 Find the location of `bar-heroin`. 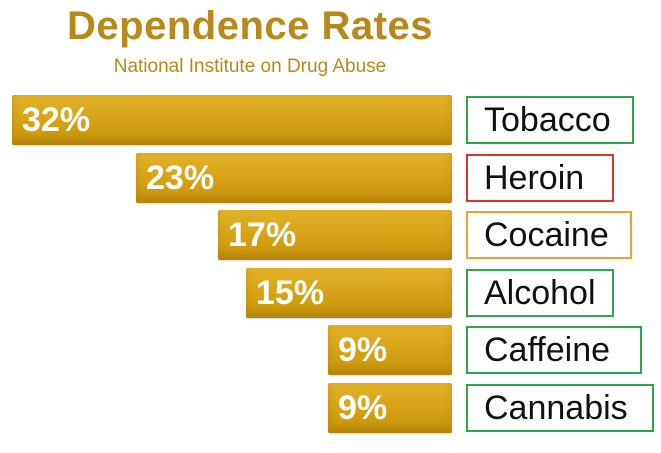

bar-heroin is located at coordinates (294, 178).